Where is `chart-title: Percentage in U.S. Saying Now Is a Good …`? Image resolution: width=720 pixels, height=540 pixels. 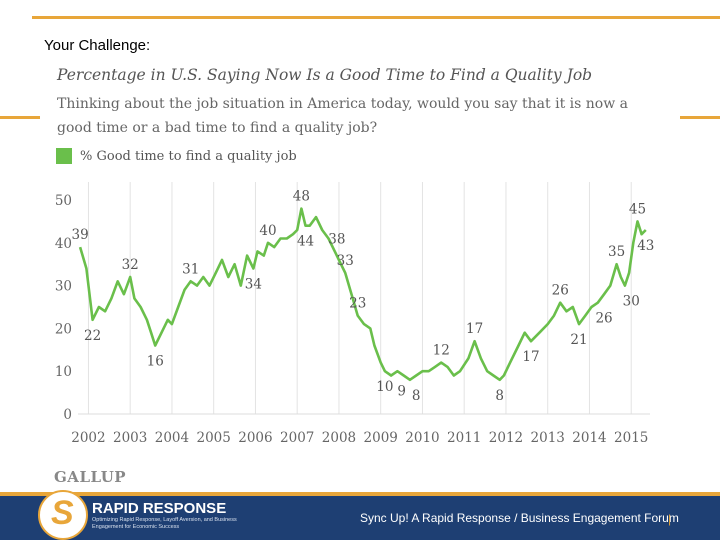 chart-title: Percentage in U.S. Saying Now Is a Good … is located at coordinates (325, 75).